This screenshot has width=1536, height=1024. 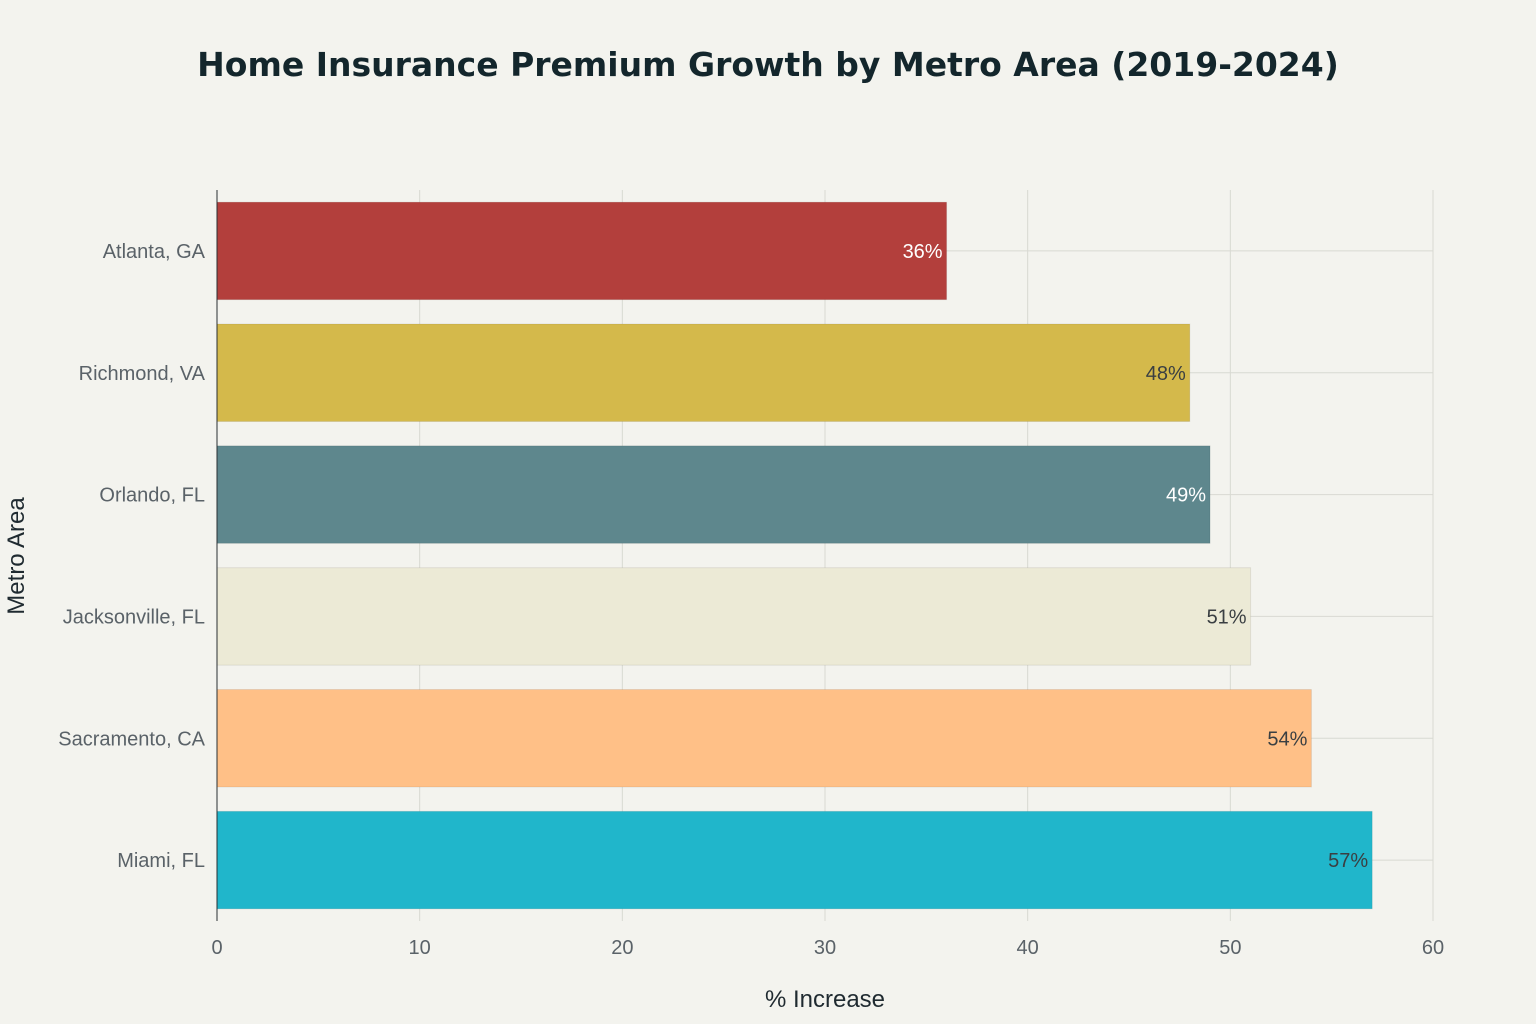 What do you see at coordinates (420, 948) in the screenshot?
I see `x-tick-label: 10` at bounding box center [420, 948].